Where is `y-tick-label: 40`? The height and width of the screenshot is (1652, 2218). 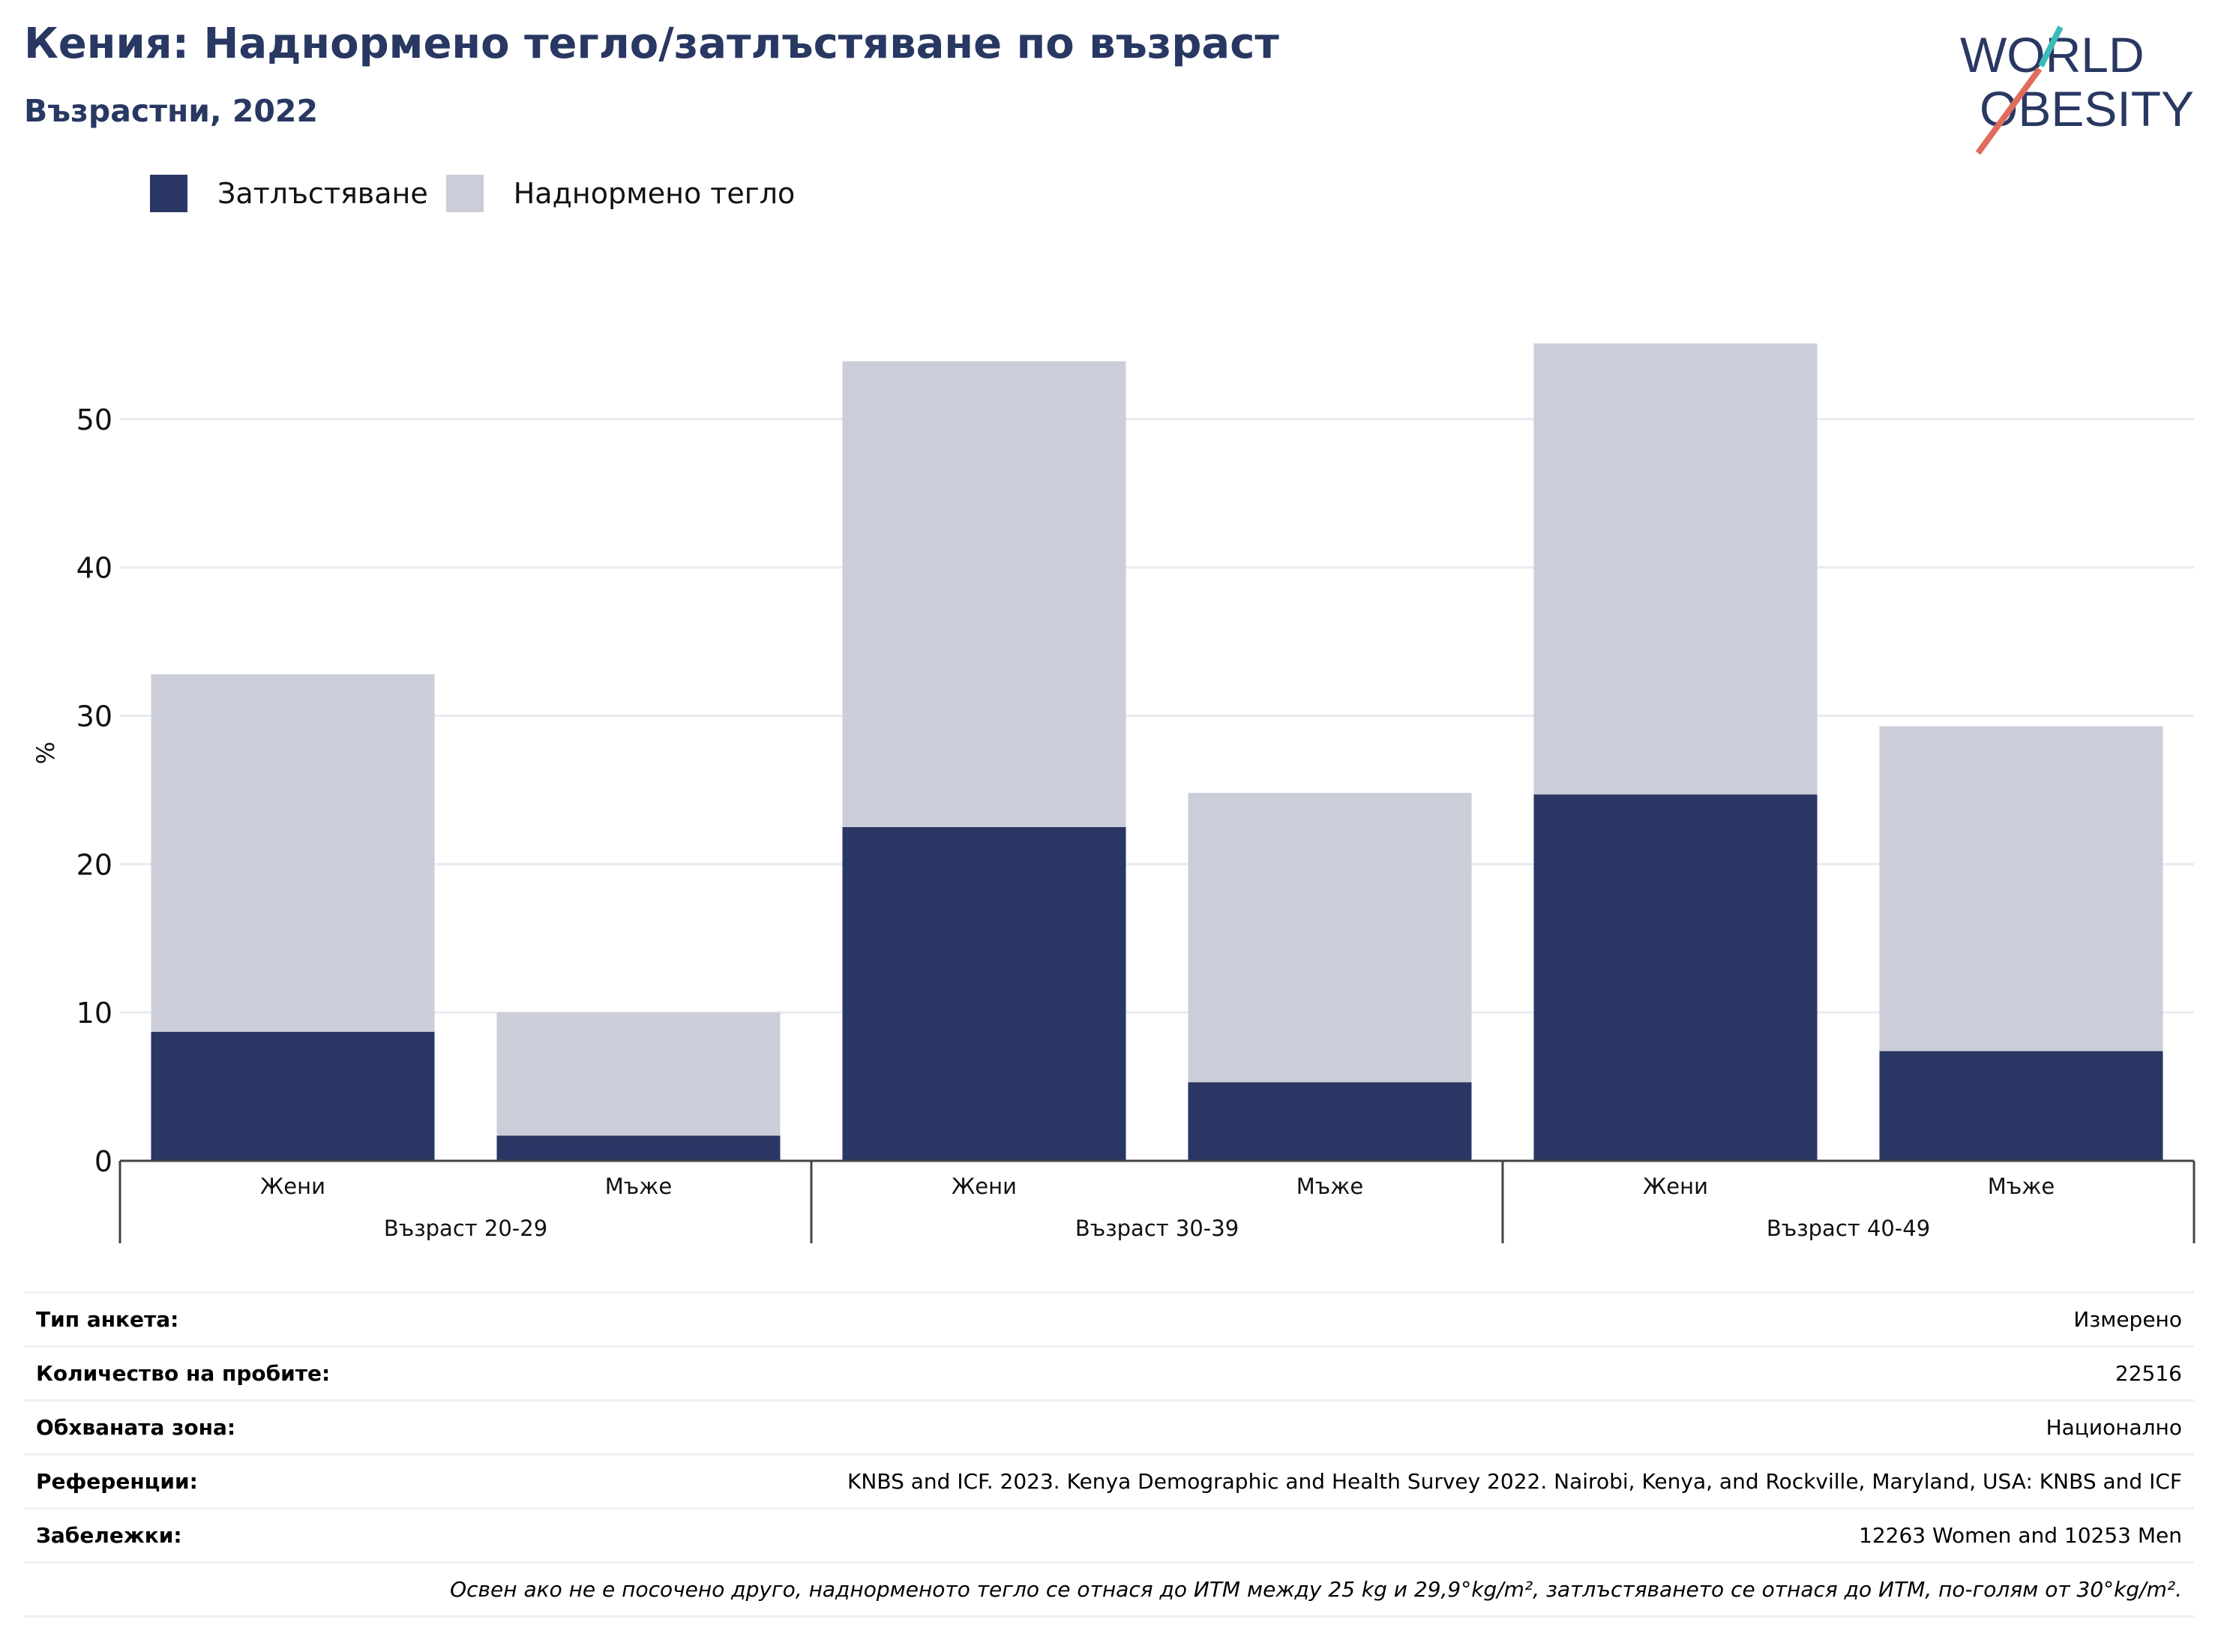 y-tick-label: 40 is located at coordinates (94, 568).